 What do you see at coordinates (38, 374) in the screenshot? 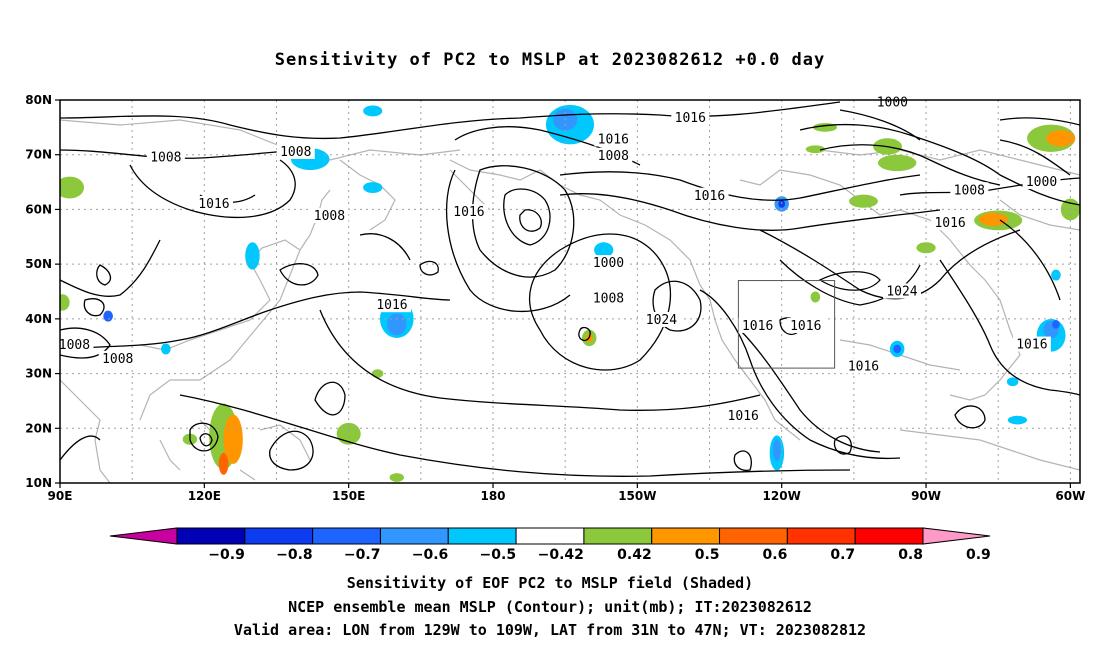
I see `lat-tick-label: 30N` at bounding box center [38, 374].